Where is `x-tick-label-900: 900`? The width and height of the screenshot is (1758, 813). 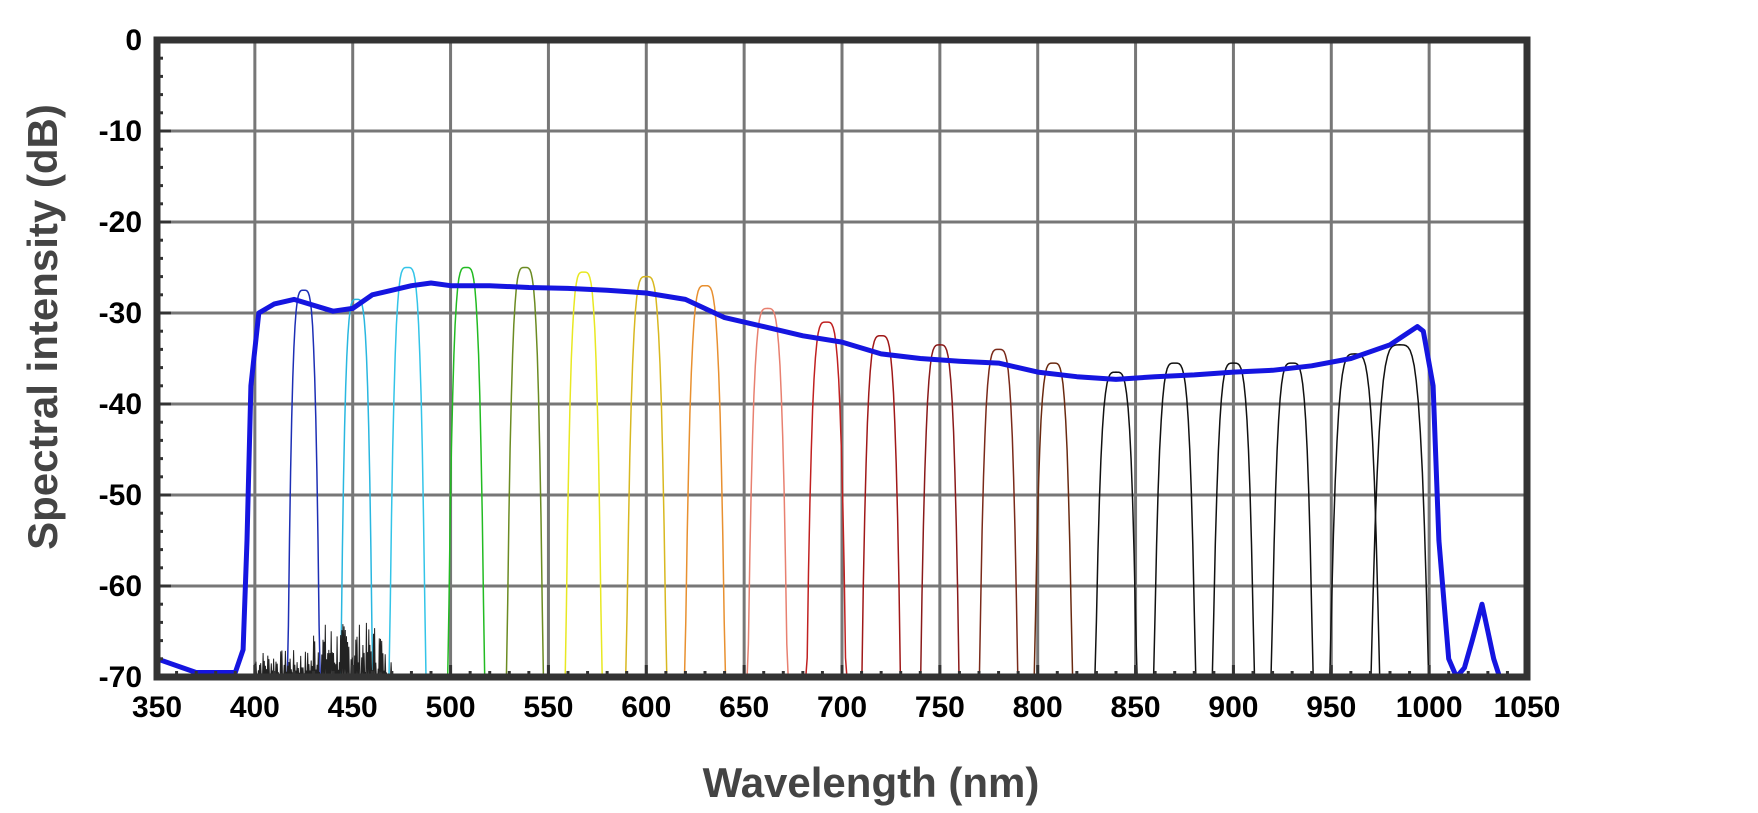 x-tick-label-900: 900 is located at coordinates (1233, 707).